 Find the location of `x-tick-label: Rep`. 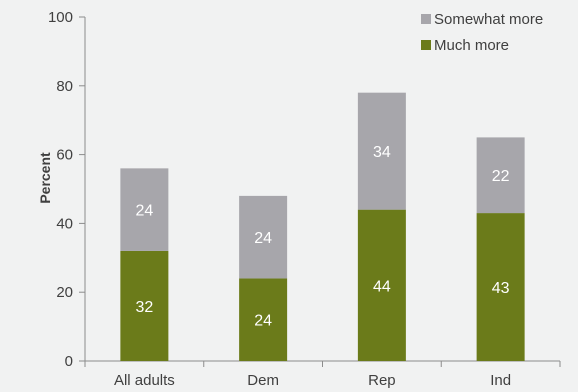

x-tick-label: Rep is located at coordinates (382, 380).